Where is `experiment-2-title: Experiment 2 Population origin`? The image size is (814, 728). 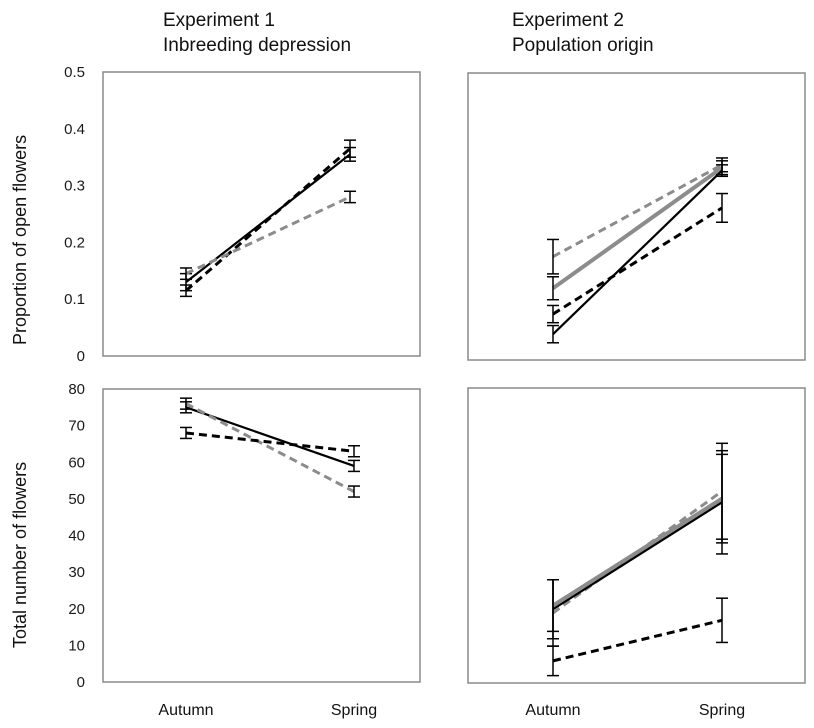
experiment-2-title: Experiment 2 Population origin is located at coordinates (583, 33).